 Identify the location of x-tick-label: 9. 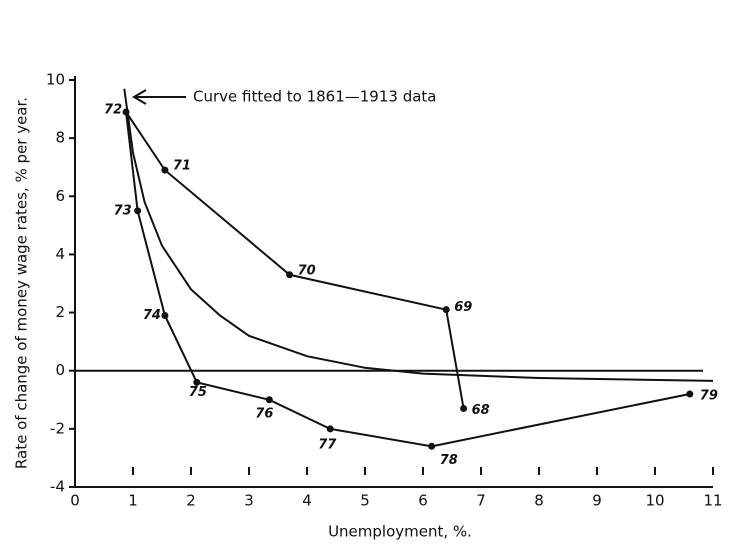
(597, 501).